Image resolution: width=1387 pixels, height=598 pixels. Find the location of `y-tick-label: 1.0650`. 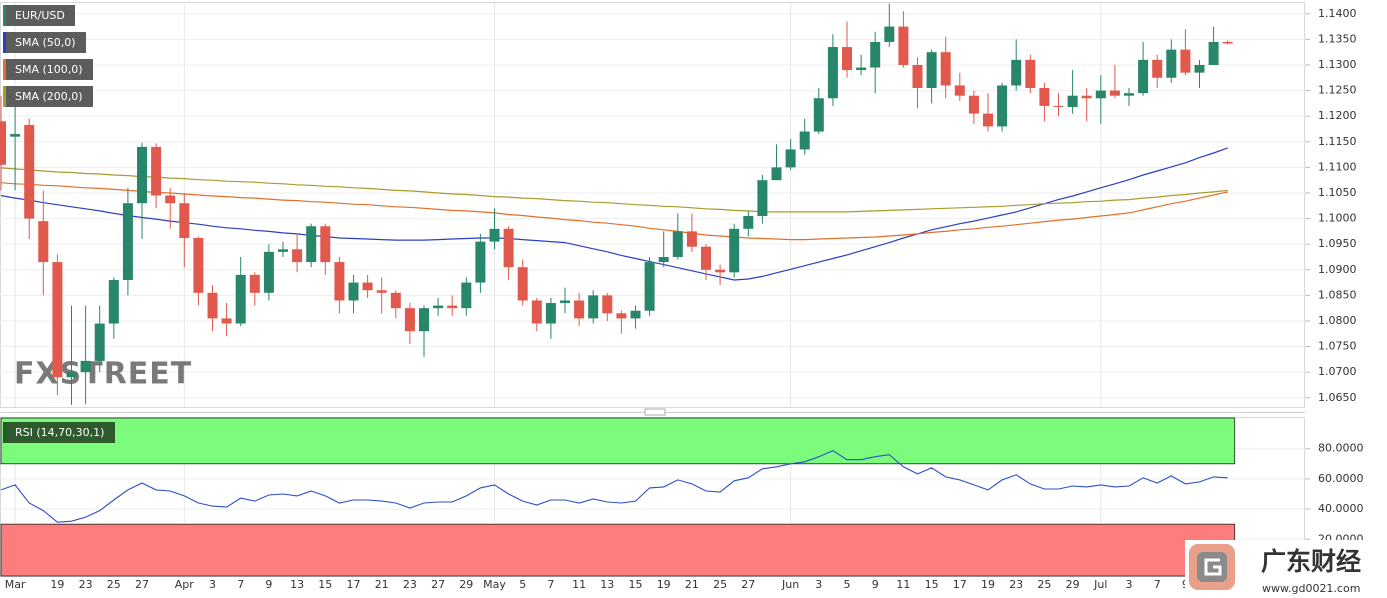

y-tick-label: 1.0650 is located at coordinates (1337, 397).